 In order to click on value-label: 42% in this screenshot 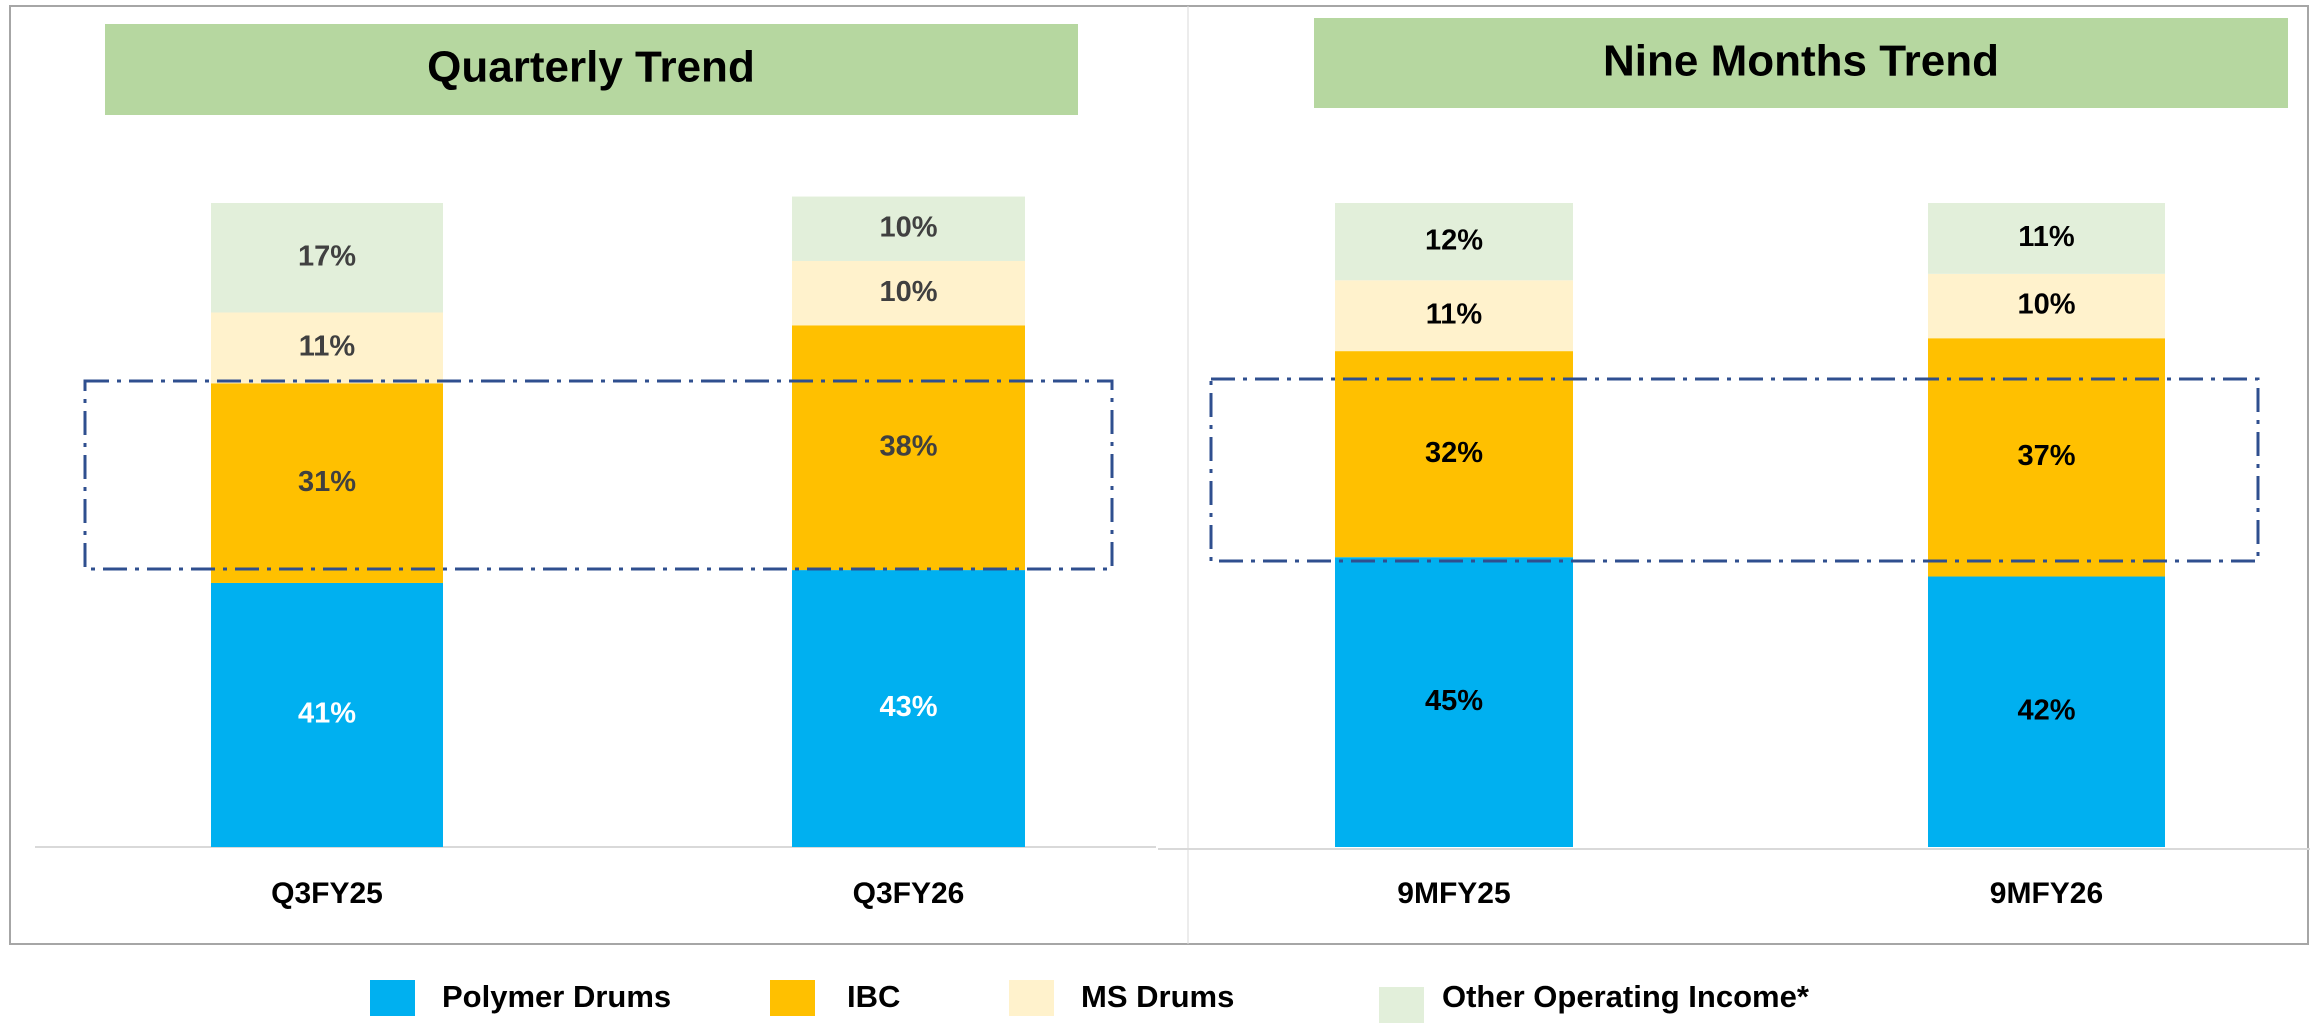, I will do `click(2046, 710)`.